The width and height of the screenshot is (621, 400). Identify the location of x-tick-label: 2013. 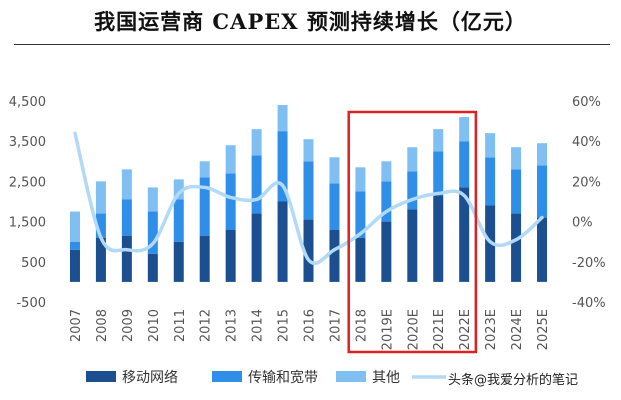
(232, 325).